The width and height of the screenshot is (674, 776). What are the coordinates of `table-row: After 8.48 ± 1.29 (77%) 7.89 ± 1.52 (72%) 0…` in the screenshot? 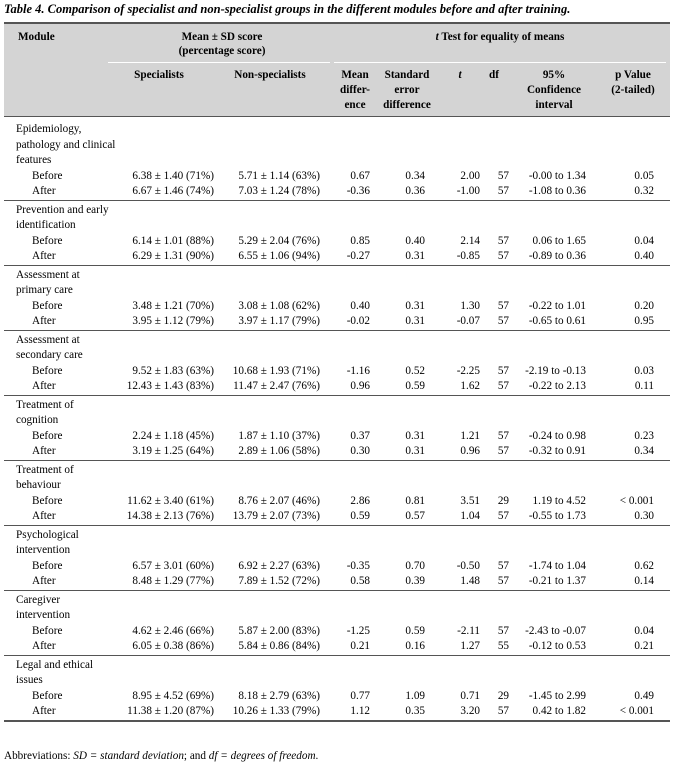 It's located at (337, 582).